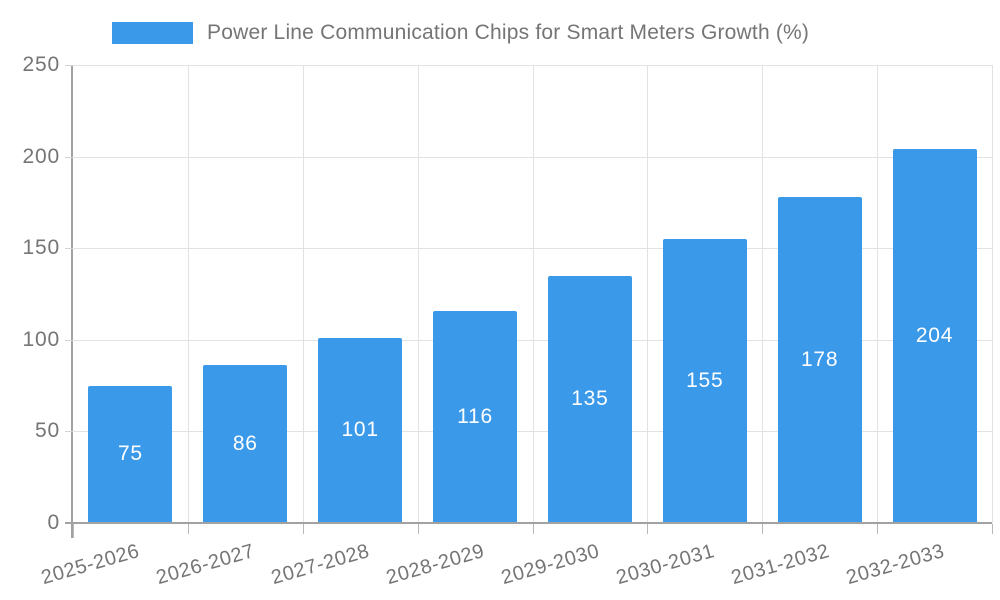 The image size is (1000, 600). Describe the element at coordinates (895, 565) in the screenshot. I see `x-axis-category-label: 2032-2033` at that location.